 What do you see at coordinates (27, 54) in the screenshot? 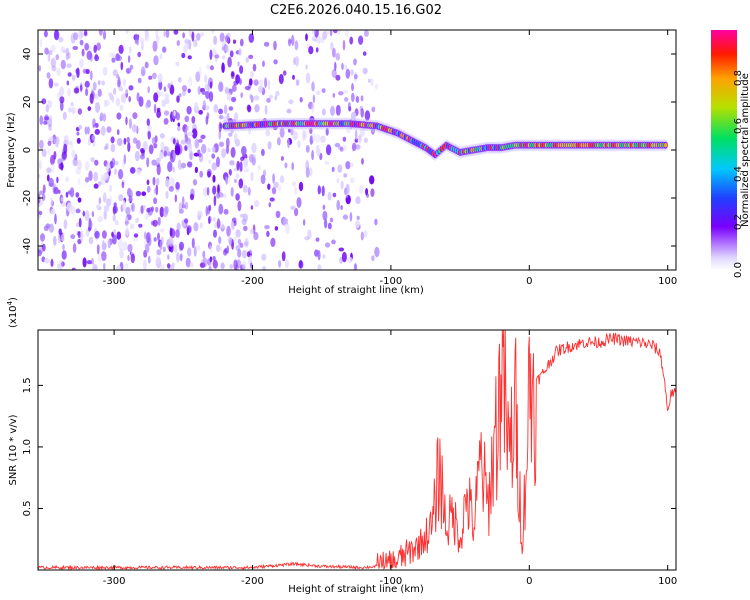
I see `top-y-tick-label: 40` at bounding box center [27, 54].